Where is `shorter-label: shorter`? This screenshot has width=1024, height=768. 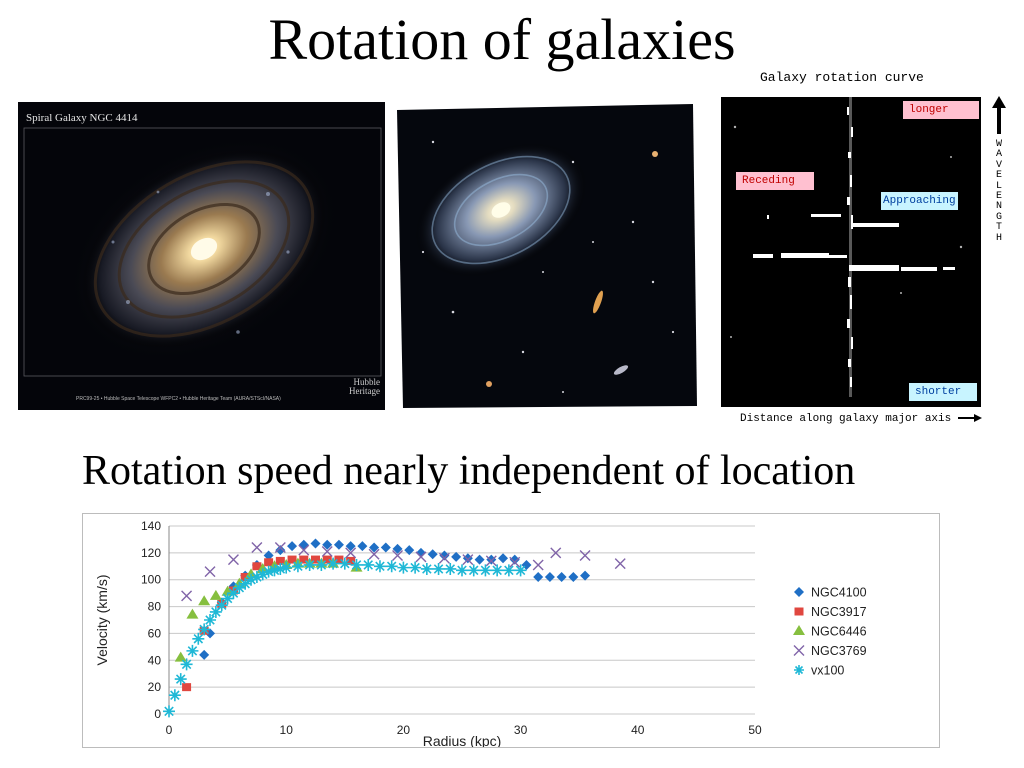 shorter-label: shorter is located at coordinates (943, 392).